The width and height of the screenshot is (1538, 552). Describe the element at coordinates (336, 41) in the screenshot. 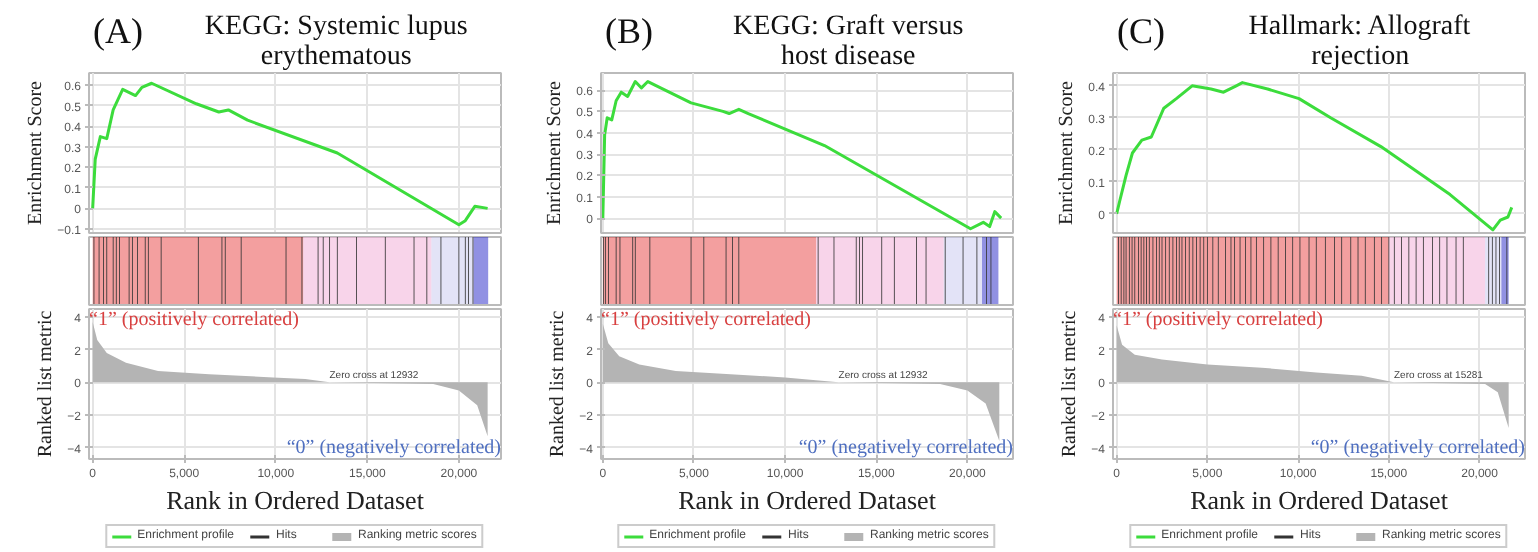

I see `chart-title: KEGG: Systemic lupus erythematous` at that location.